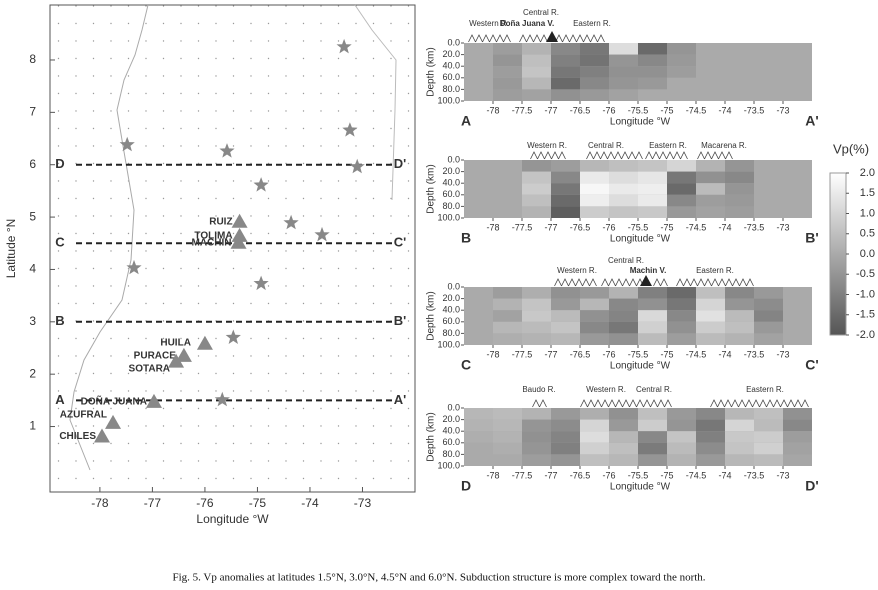 Image resolution: width=878 pixels, height=590 pixels. What do you see at coordinates (59, 320) in the screenshot?
I see `profile-start-label: B` at bounding box center [59, 320].